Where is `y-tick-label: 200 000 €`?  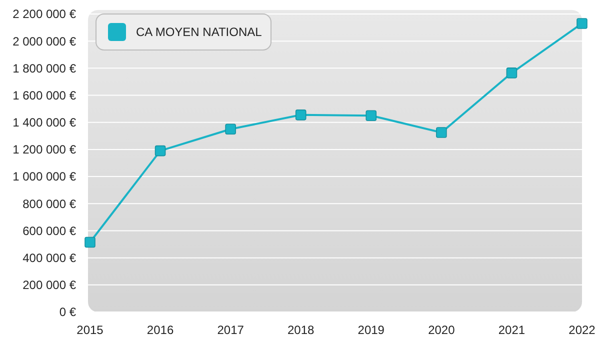
y-tick-label: 200 000 € is located at coordinates (49, 285).